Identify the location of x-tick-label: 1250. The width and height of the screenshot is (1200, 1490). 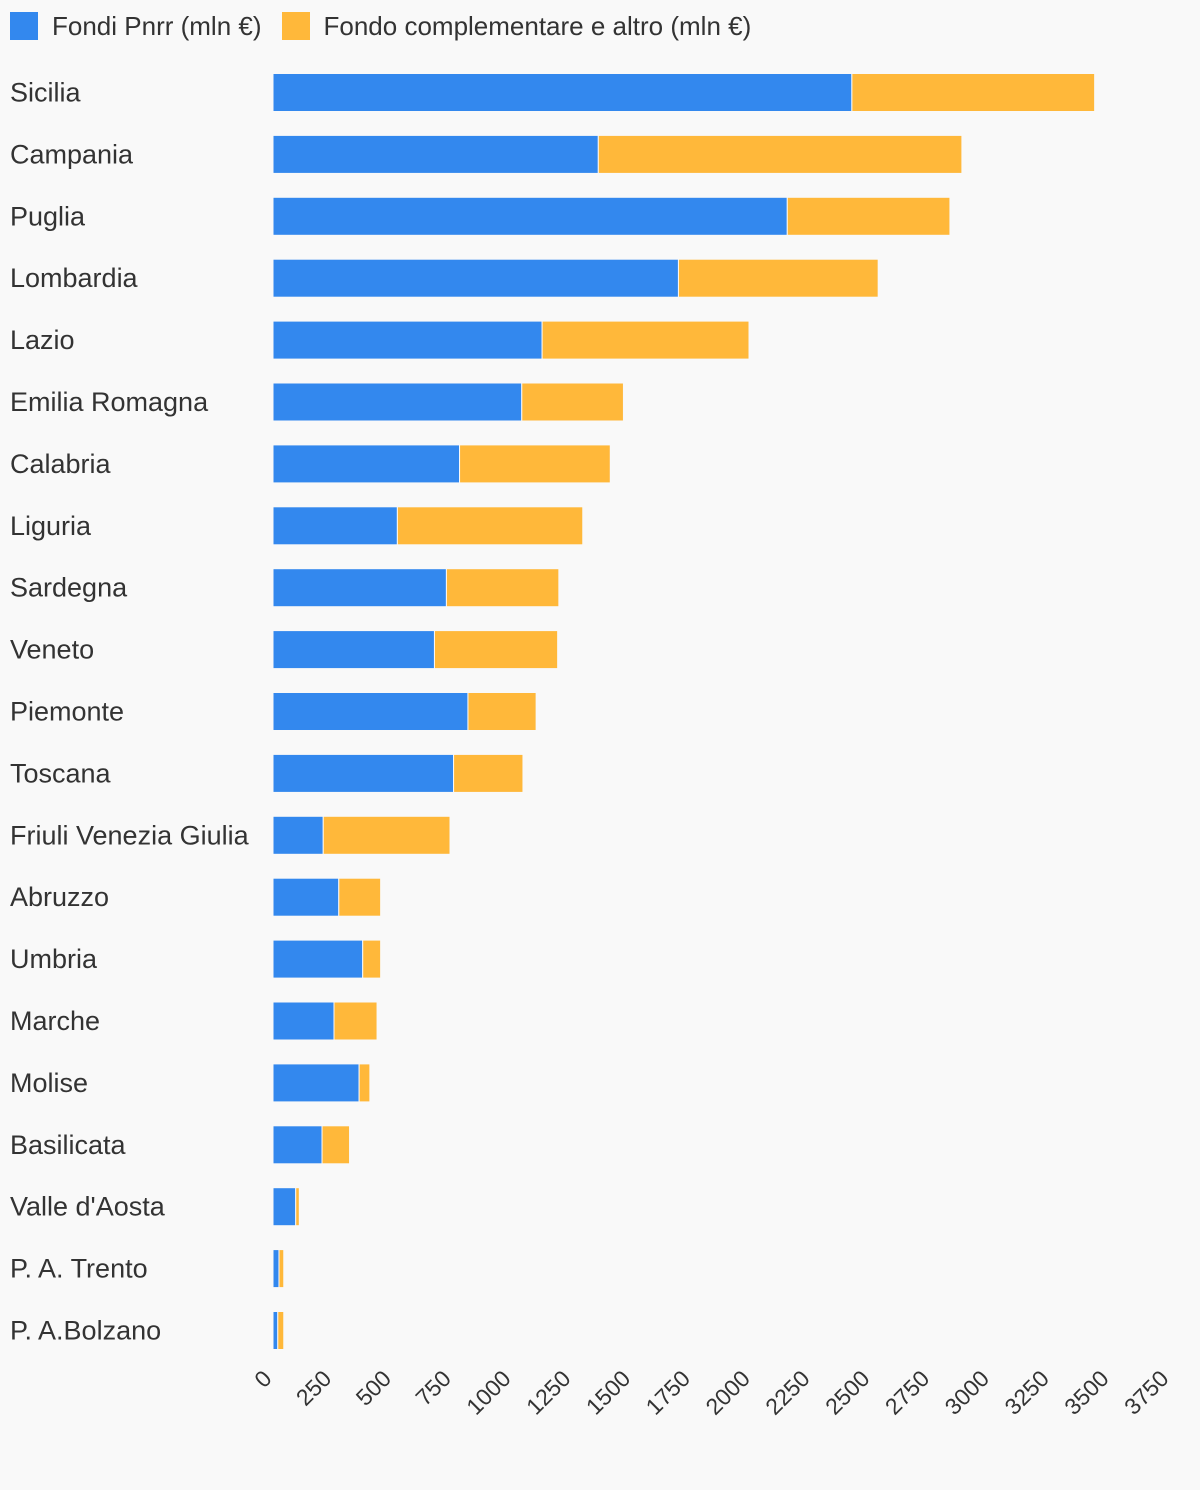
(548, 1392).